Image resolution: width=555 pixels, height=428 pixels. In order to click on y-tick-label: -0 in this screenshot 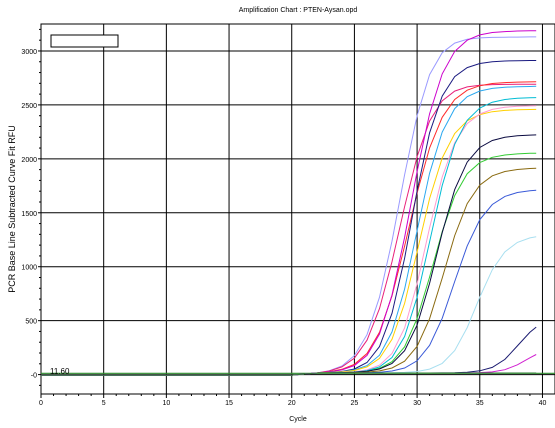, I will do `click(34, 376)`.